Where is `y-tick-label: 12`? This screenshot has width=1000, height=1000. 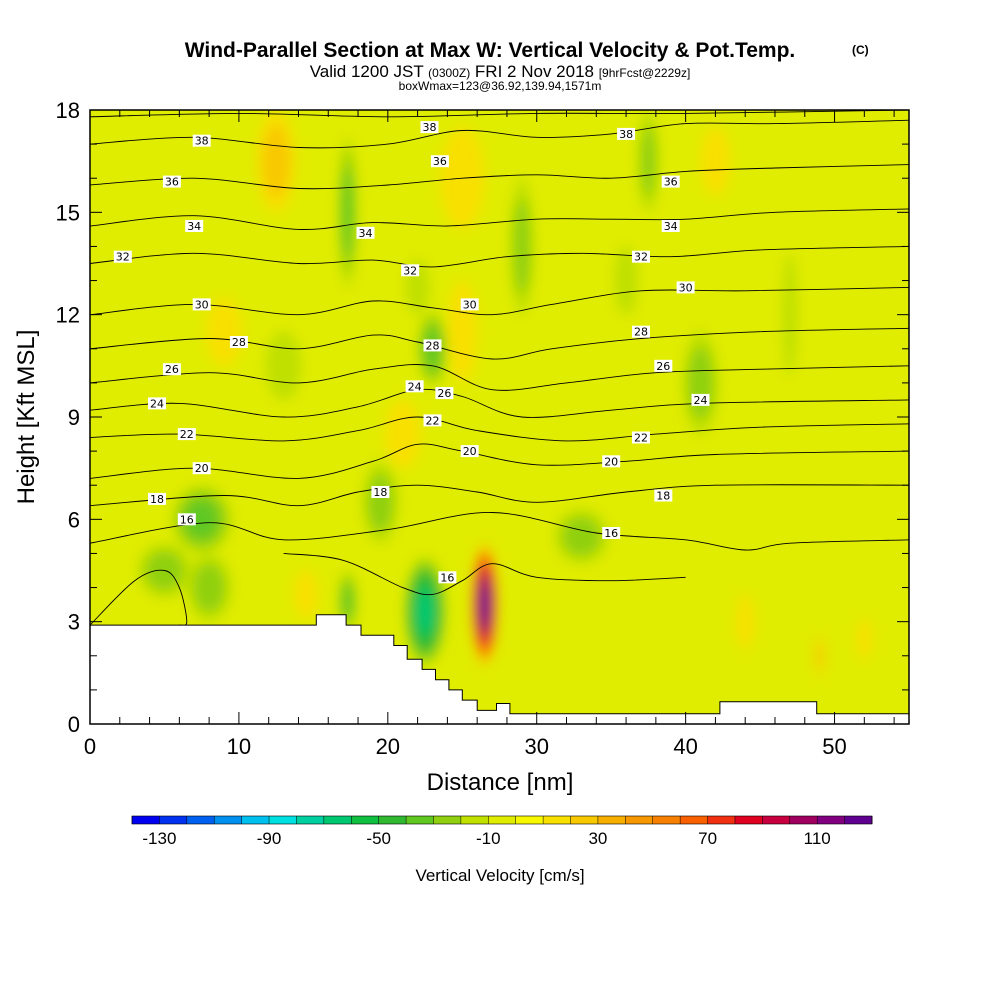
y-tick-label: 12 is located at coordinates (68, 315).